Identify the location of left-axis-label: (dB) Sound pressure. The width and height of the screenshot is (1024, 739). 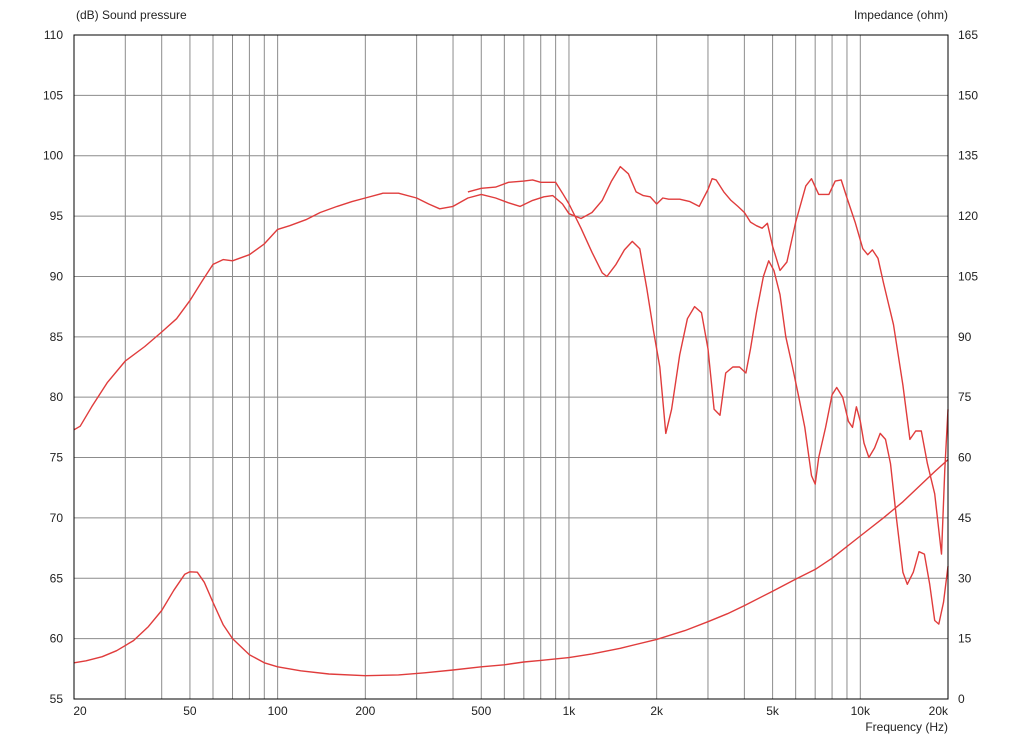
(131, 15).